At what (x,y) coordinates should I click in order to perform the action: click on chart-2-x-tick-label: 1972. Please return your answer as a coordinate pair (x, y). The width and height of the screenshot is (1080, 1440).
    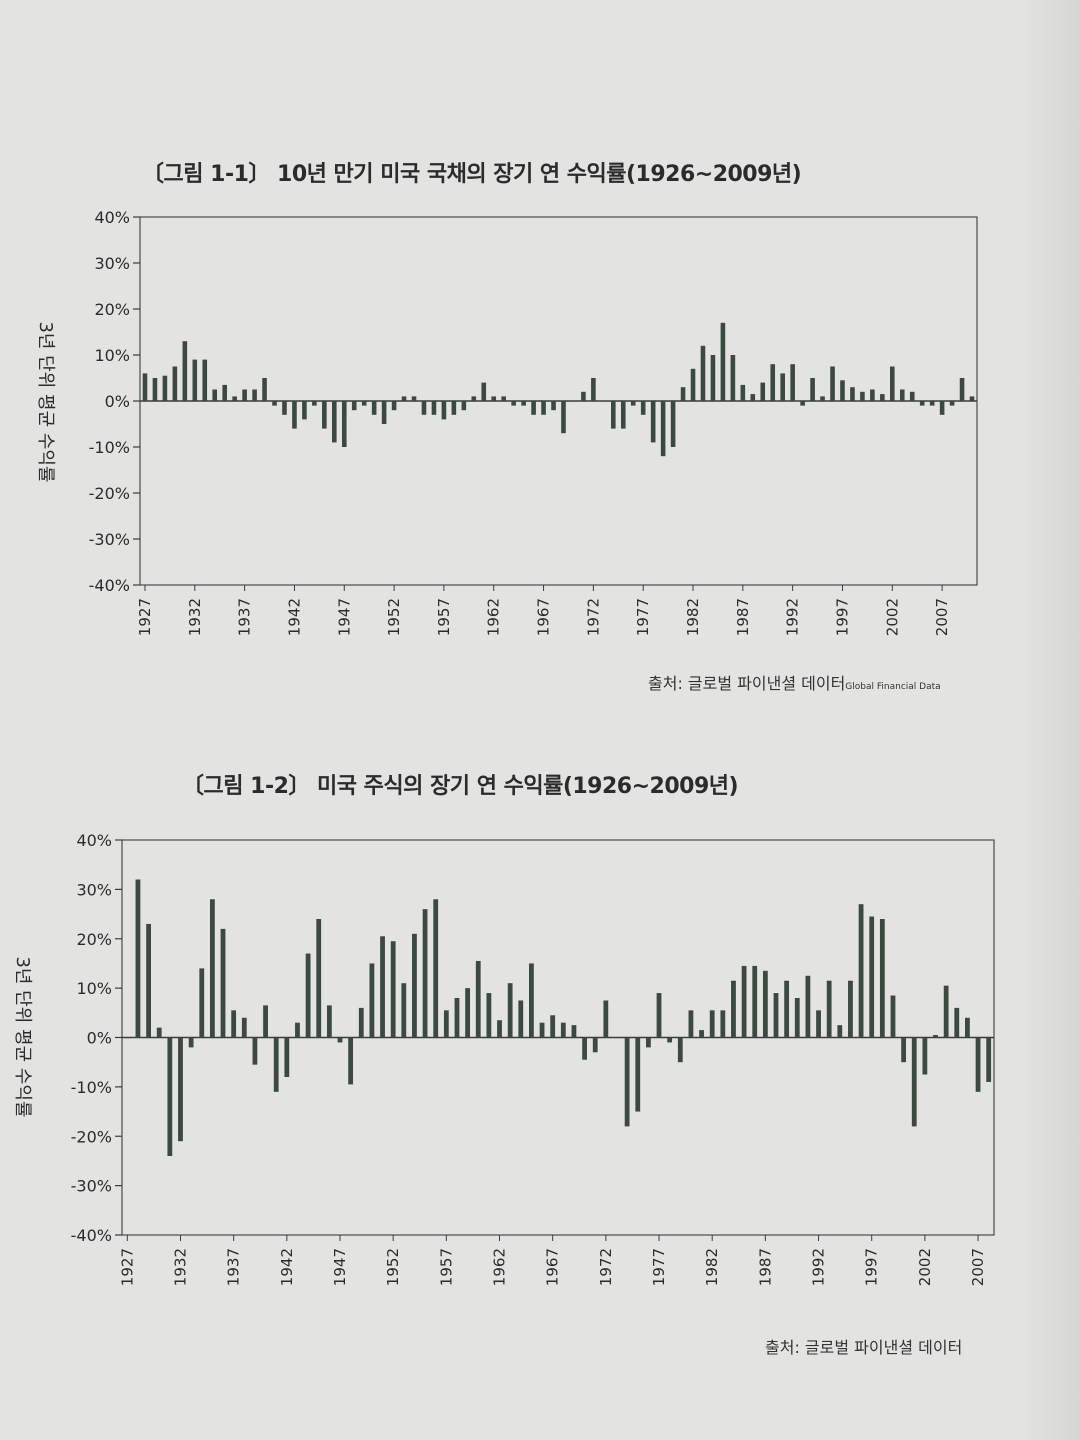
    Looking at the image, I should click on (606, 1267).